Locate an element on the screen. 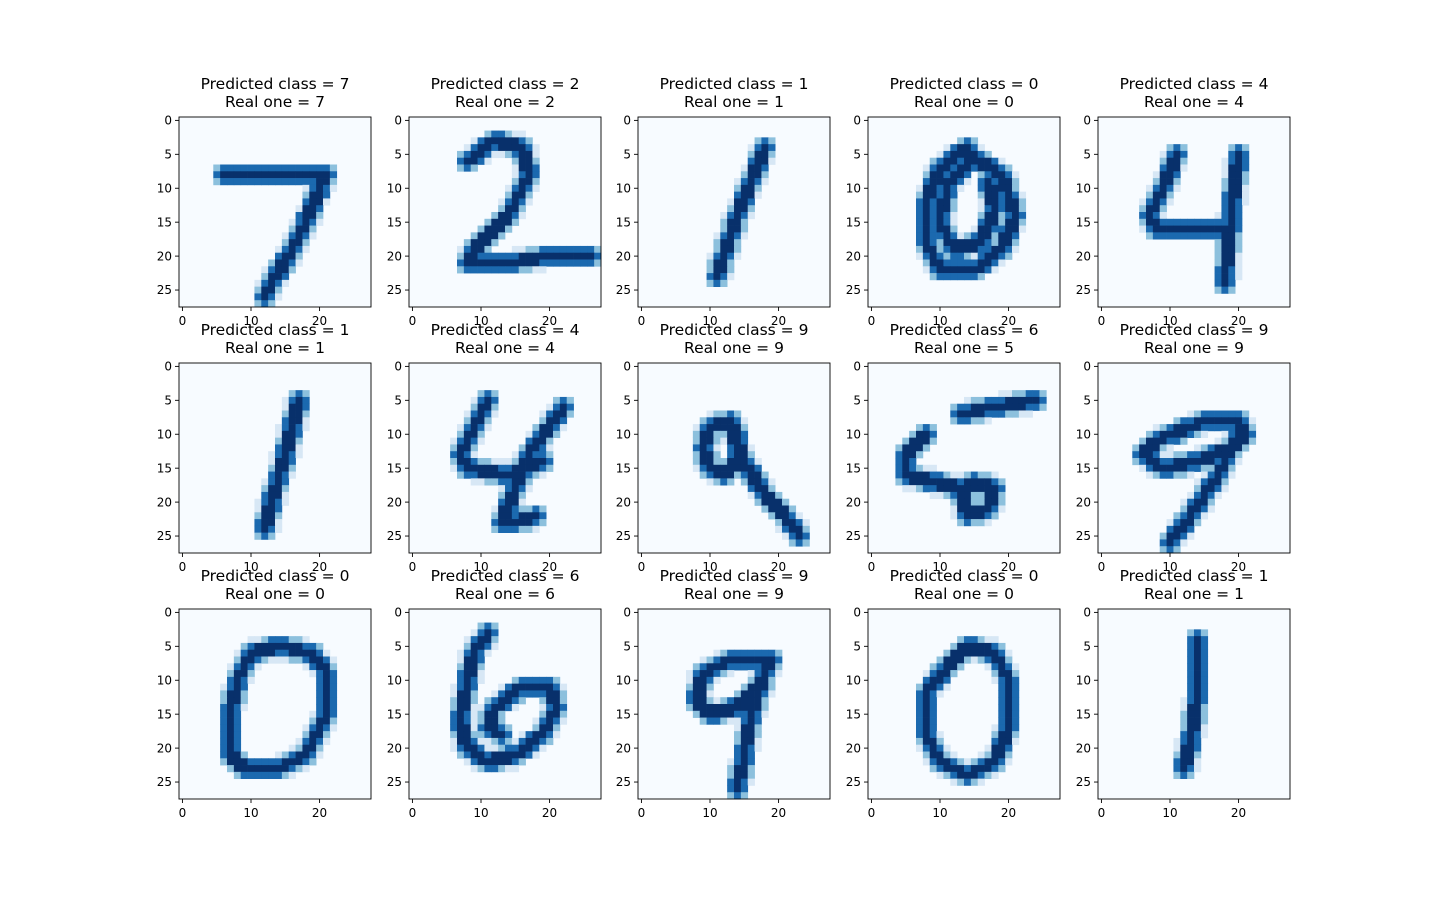 The image size is (1433, 906). y-tick-label: 0 is located at coordinates (398, 121).